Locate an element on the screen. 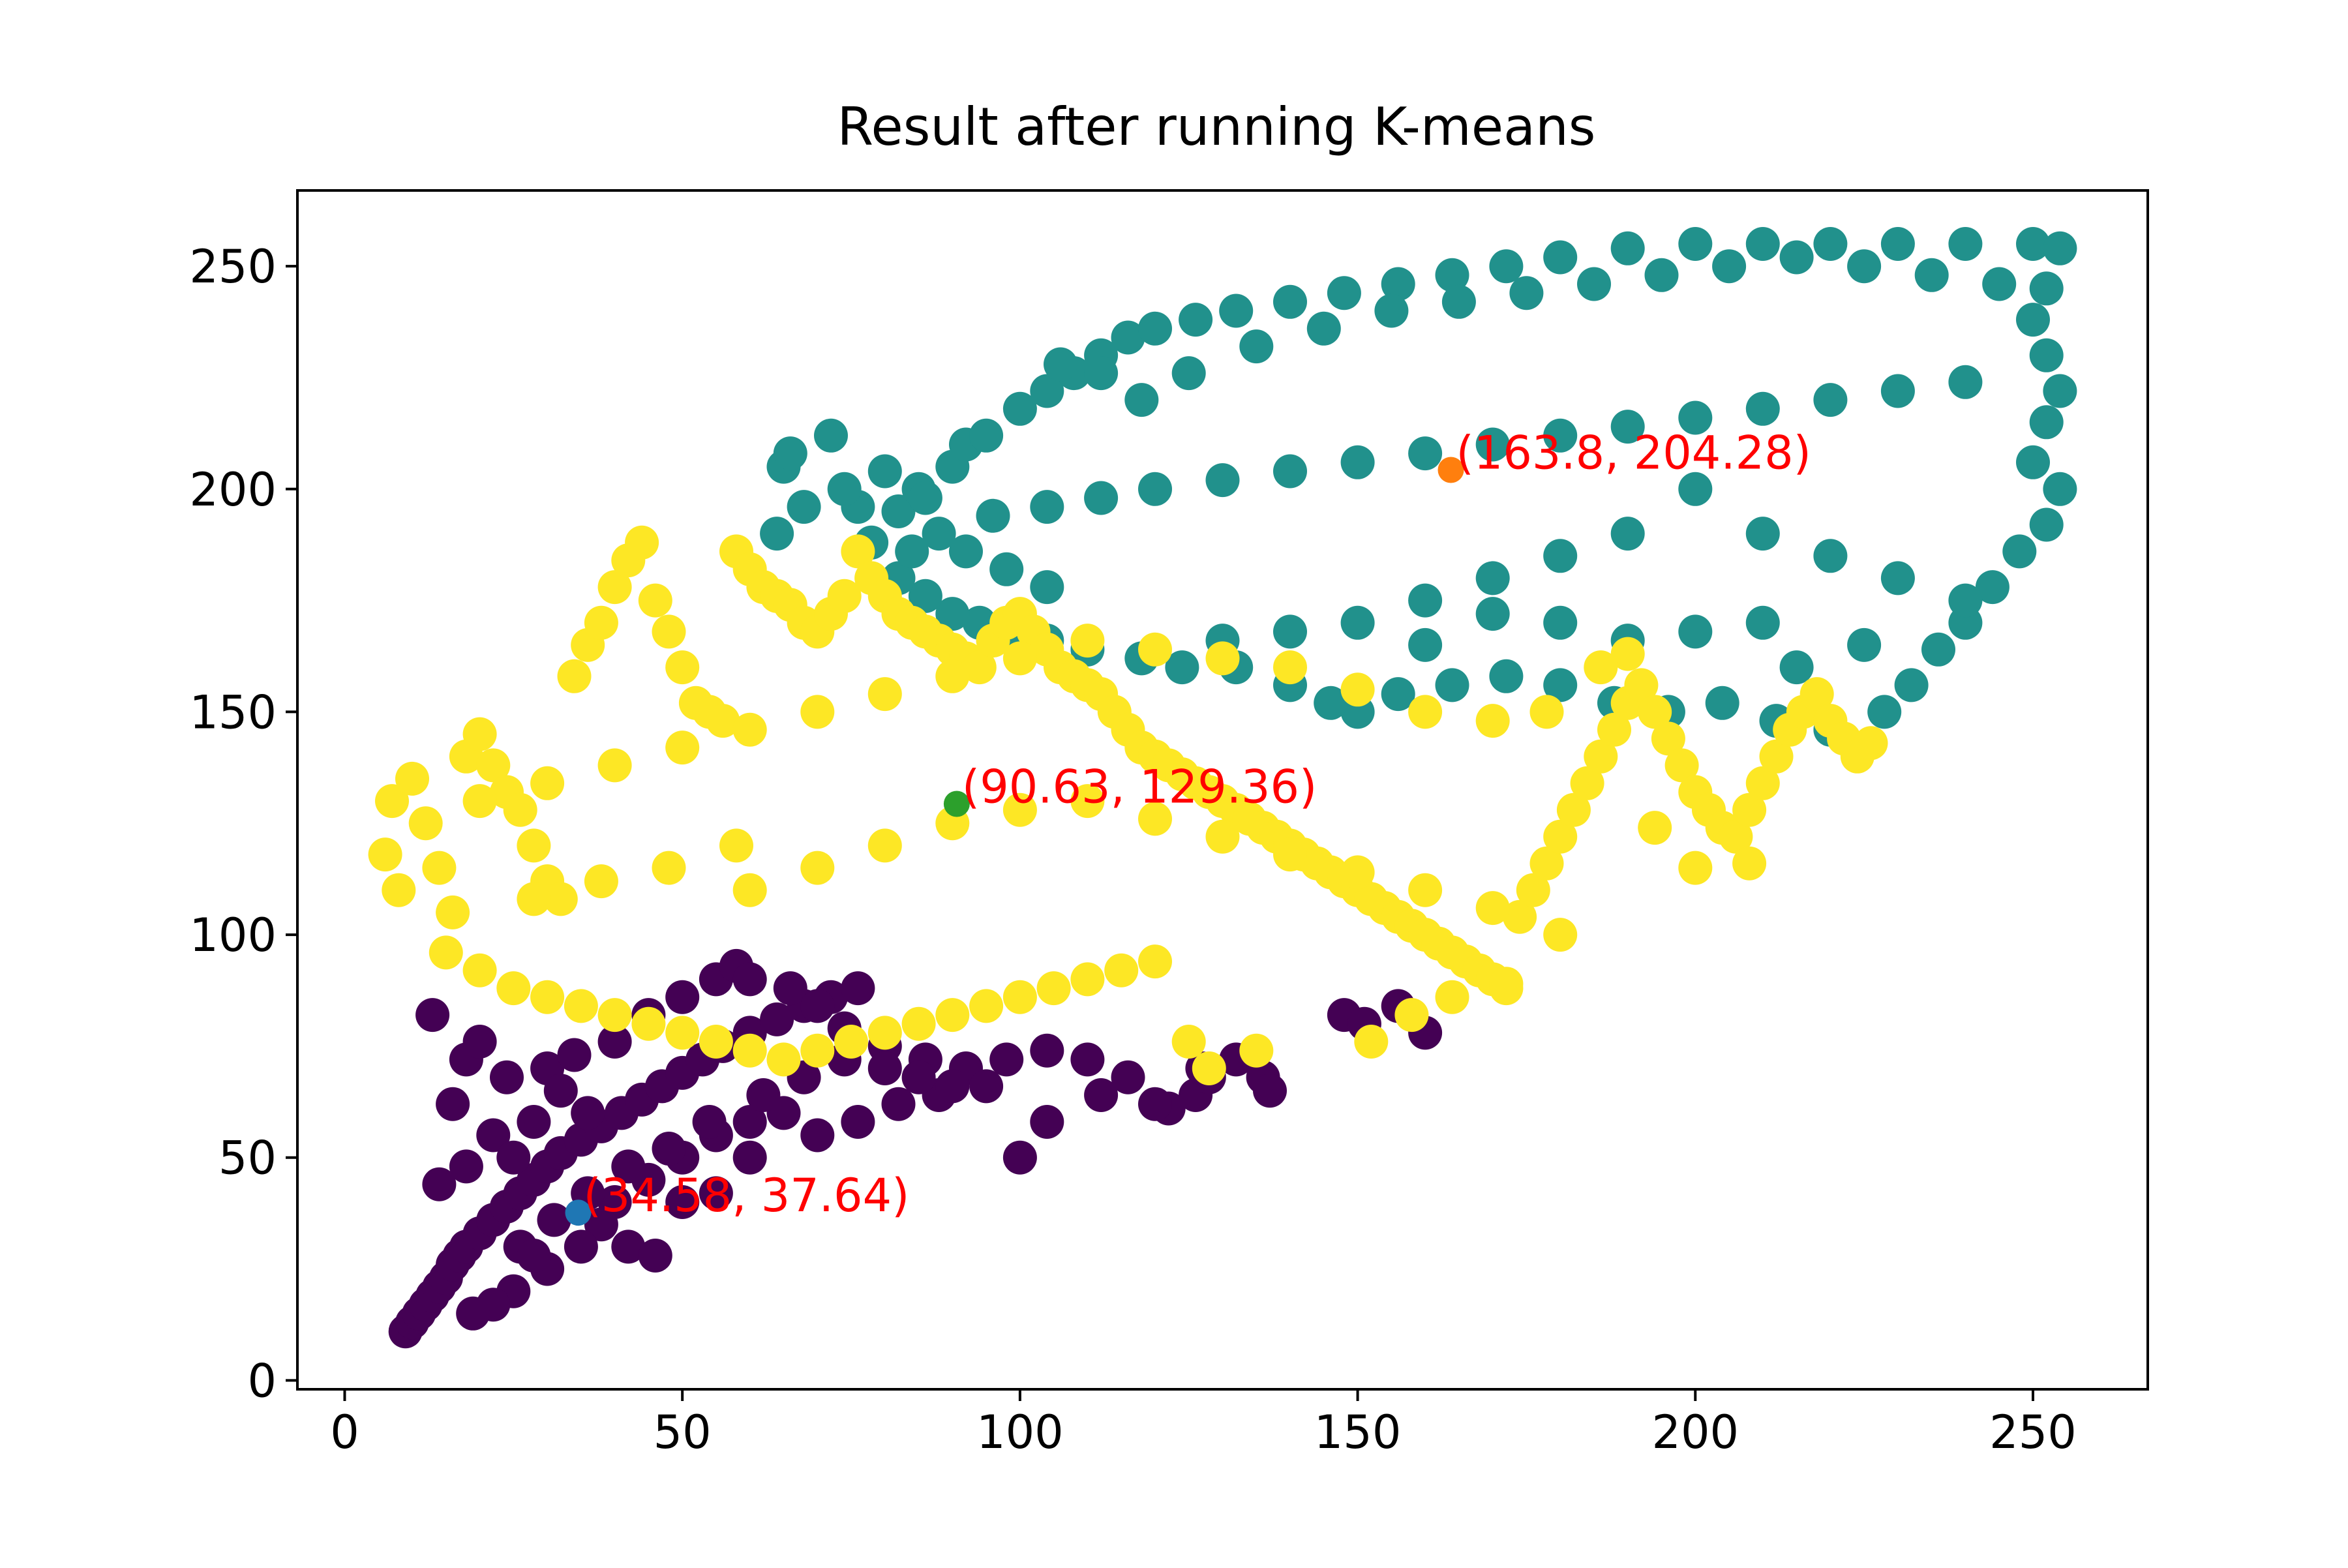 The width and height of the screenshot is (2348, 1568). x-tick-label: 250 is located at coordinates (2033, 1432).